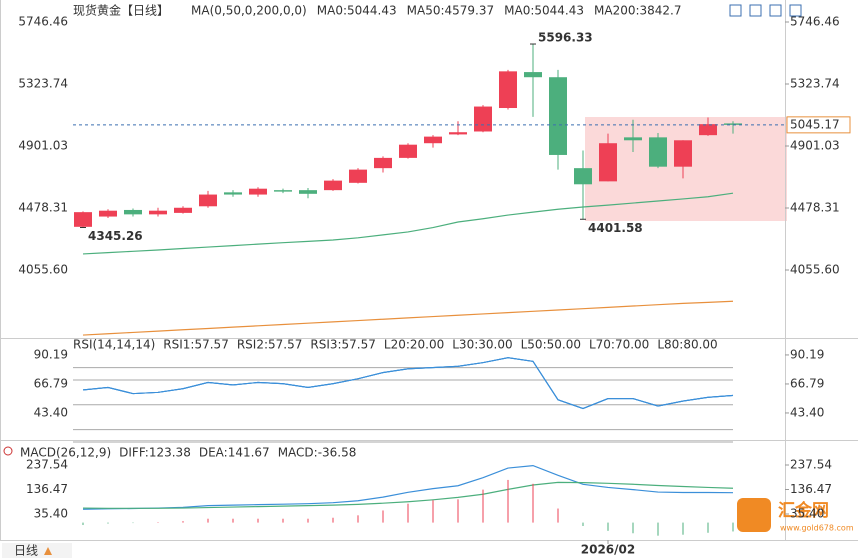  Describe the element at coordinates (115, 236) in the screenshot. I see `annotation-label: 4345.26` at that location.